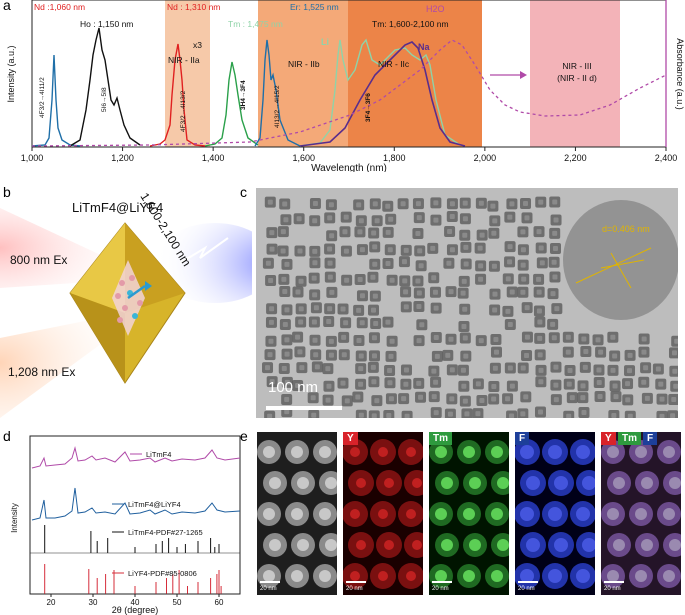  I want to click on legend-ho: Ho : 1,150 nm, so click(106, 24).